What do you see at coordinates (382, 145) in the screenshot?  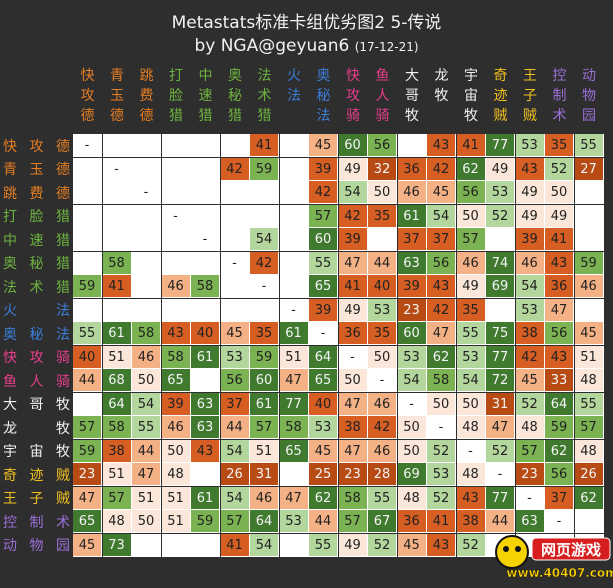 I see `matchup-cell: 56` at bounding box center [382, 145].